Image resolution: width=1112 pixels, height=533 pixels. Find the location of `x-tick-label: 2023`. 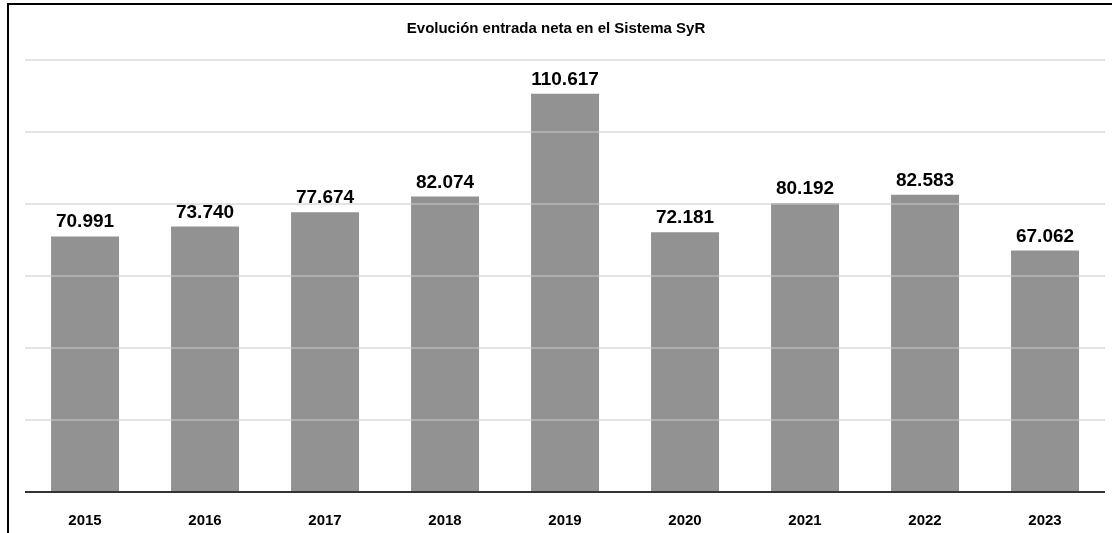

x-tick-label: 2023 is located at coordinates (1045, 519).